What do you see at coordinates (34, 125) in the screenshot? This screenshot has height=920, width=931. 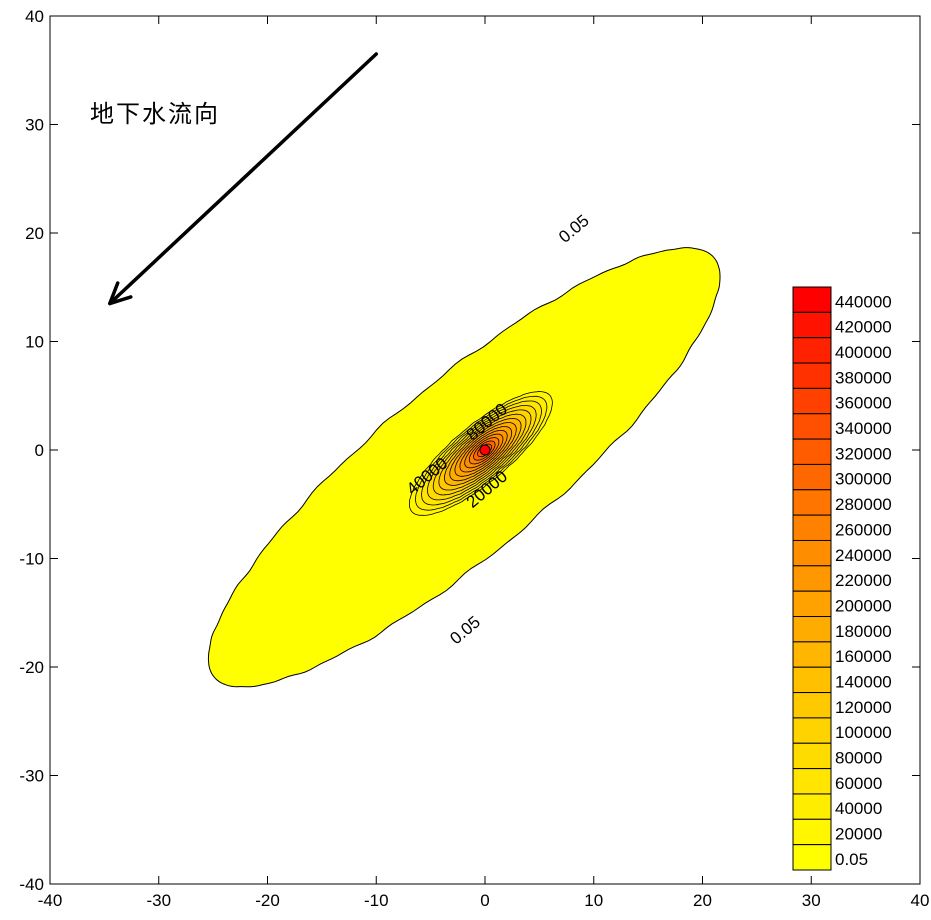 I see `y-tick-label: 30` at bounding box center [34, 125].